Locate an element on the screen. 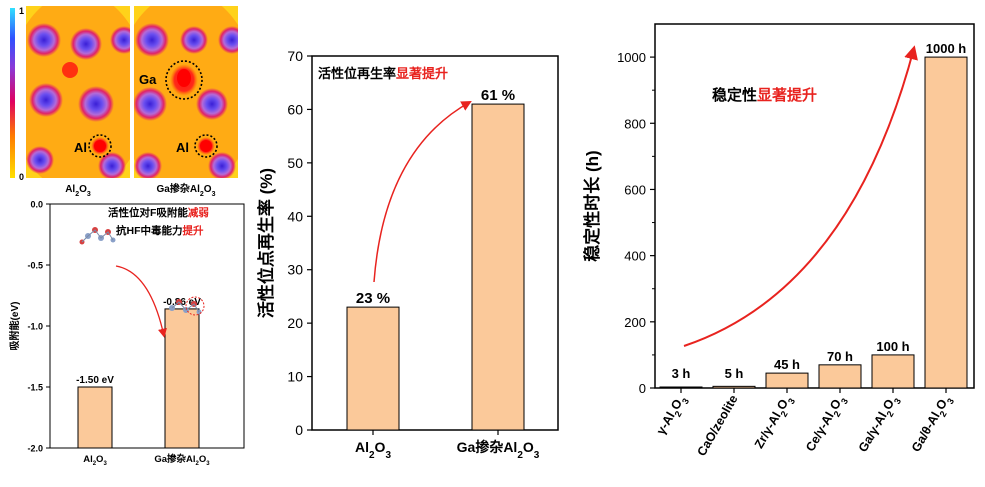 Image resolution: width=985 pixels, height=487 pixels. annotation-line2: 抗HF中毒能力提升 is located at coordinates (160, 230).